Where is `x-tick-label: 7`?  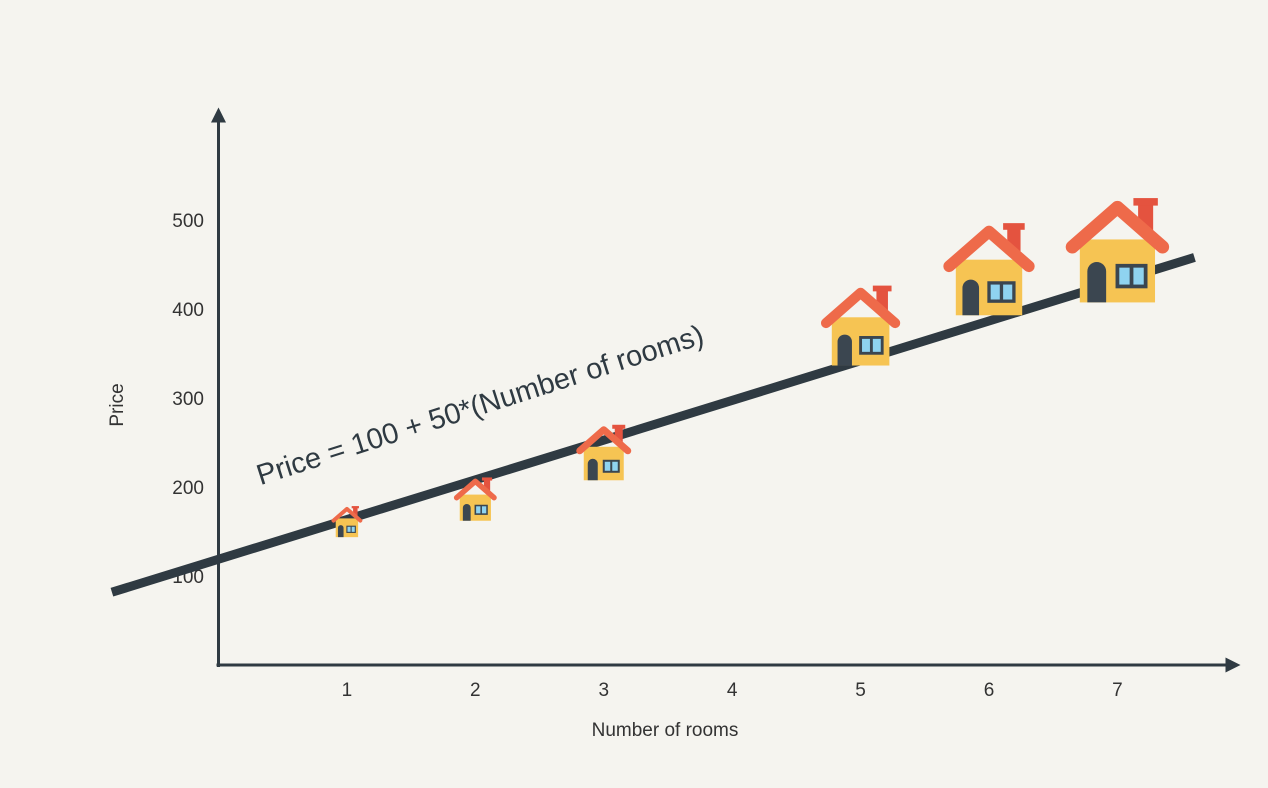 x-tick-label: 7 is located at coordinates (1117, 690).